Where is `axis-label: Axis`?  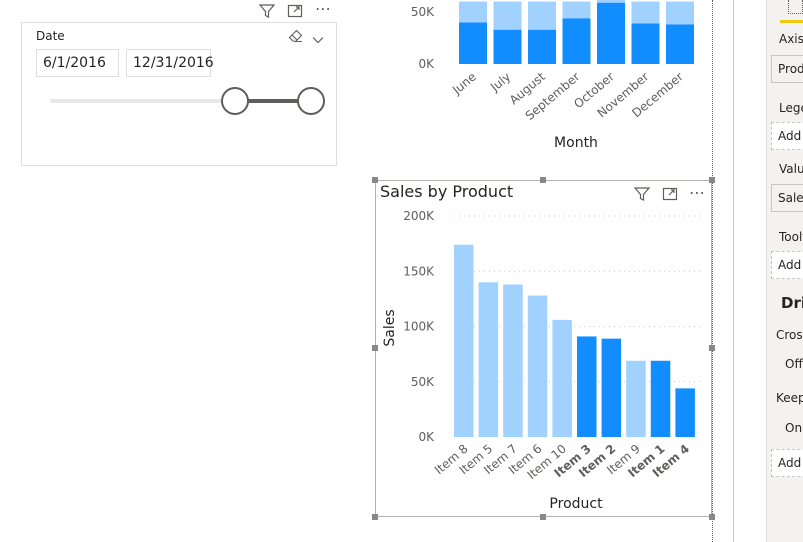
axis-label: Axis is located at coordinates (791, 39).